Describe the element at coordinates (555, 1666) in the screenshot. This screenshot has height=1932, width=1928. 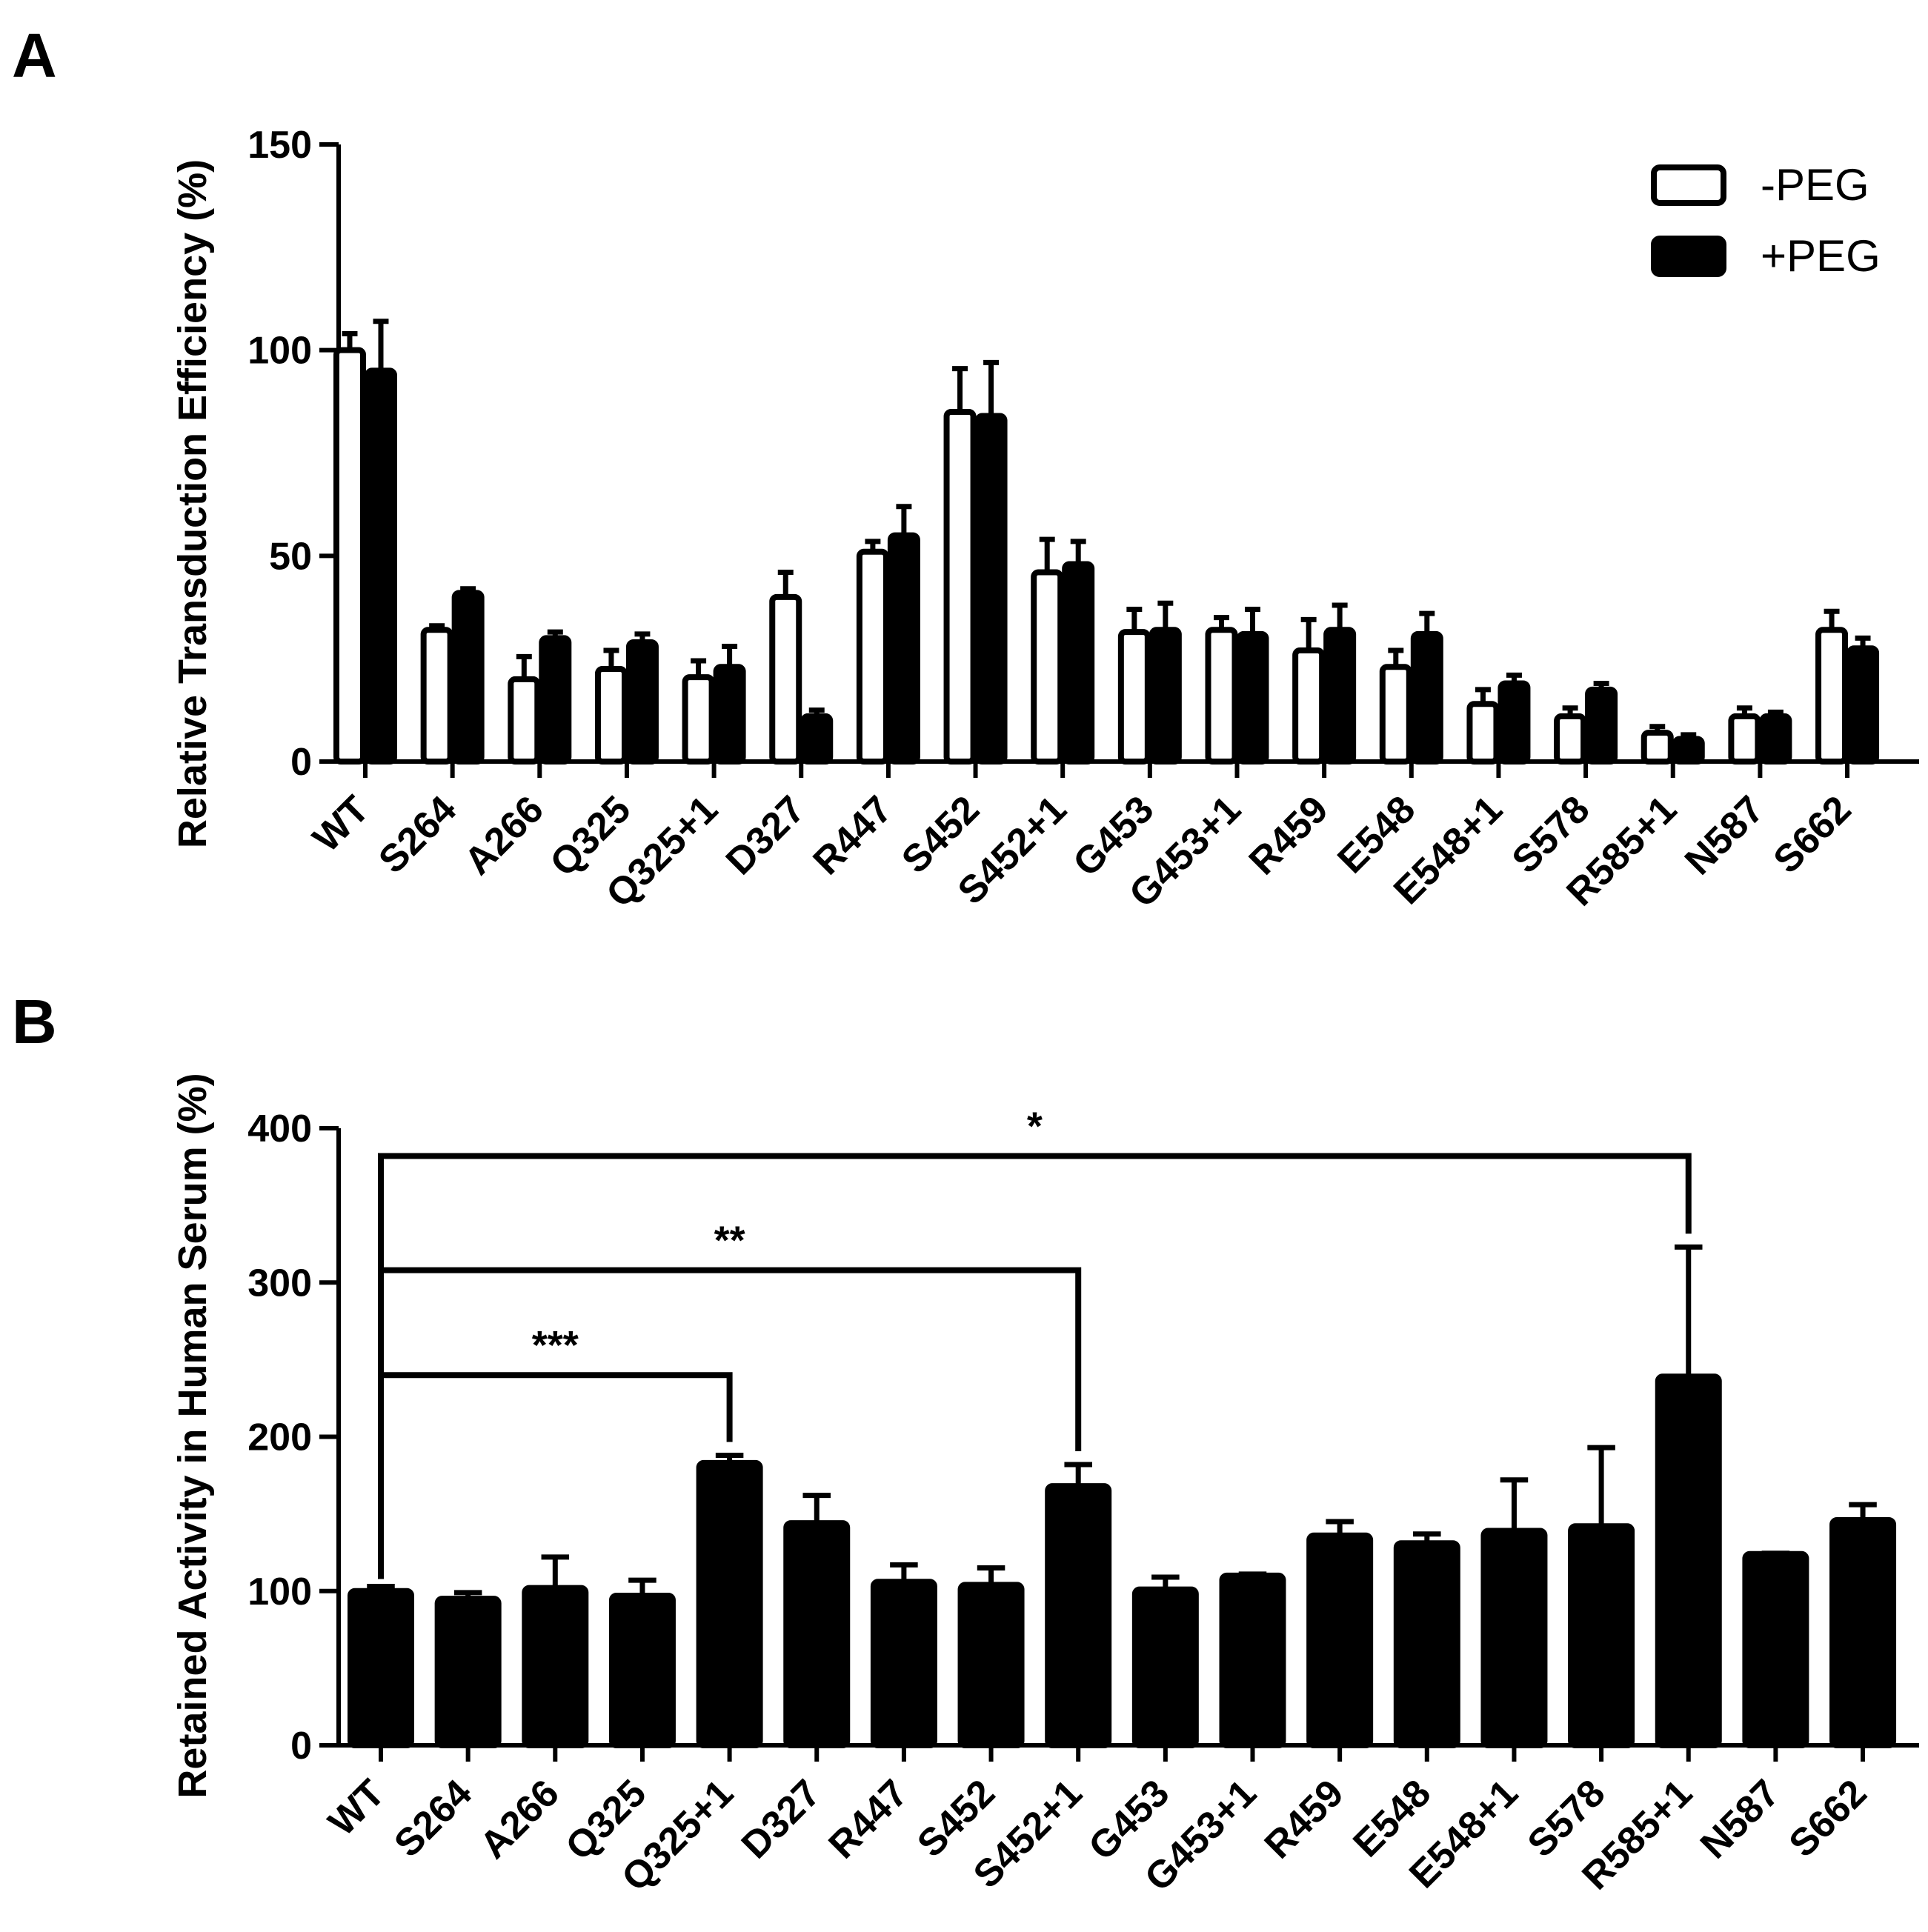
I see `bar-a266` at that location.